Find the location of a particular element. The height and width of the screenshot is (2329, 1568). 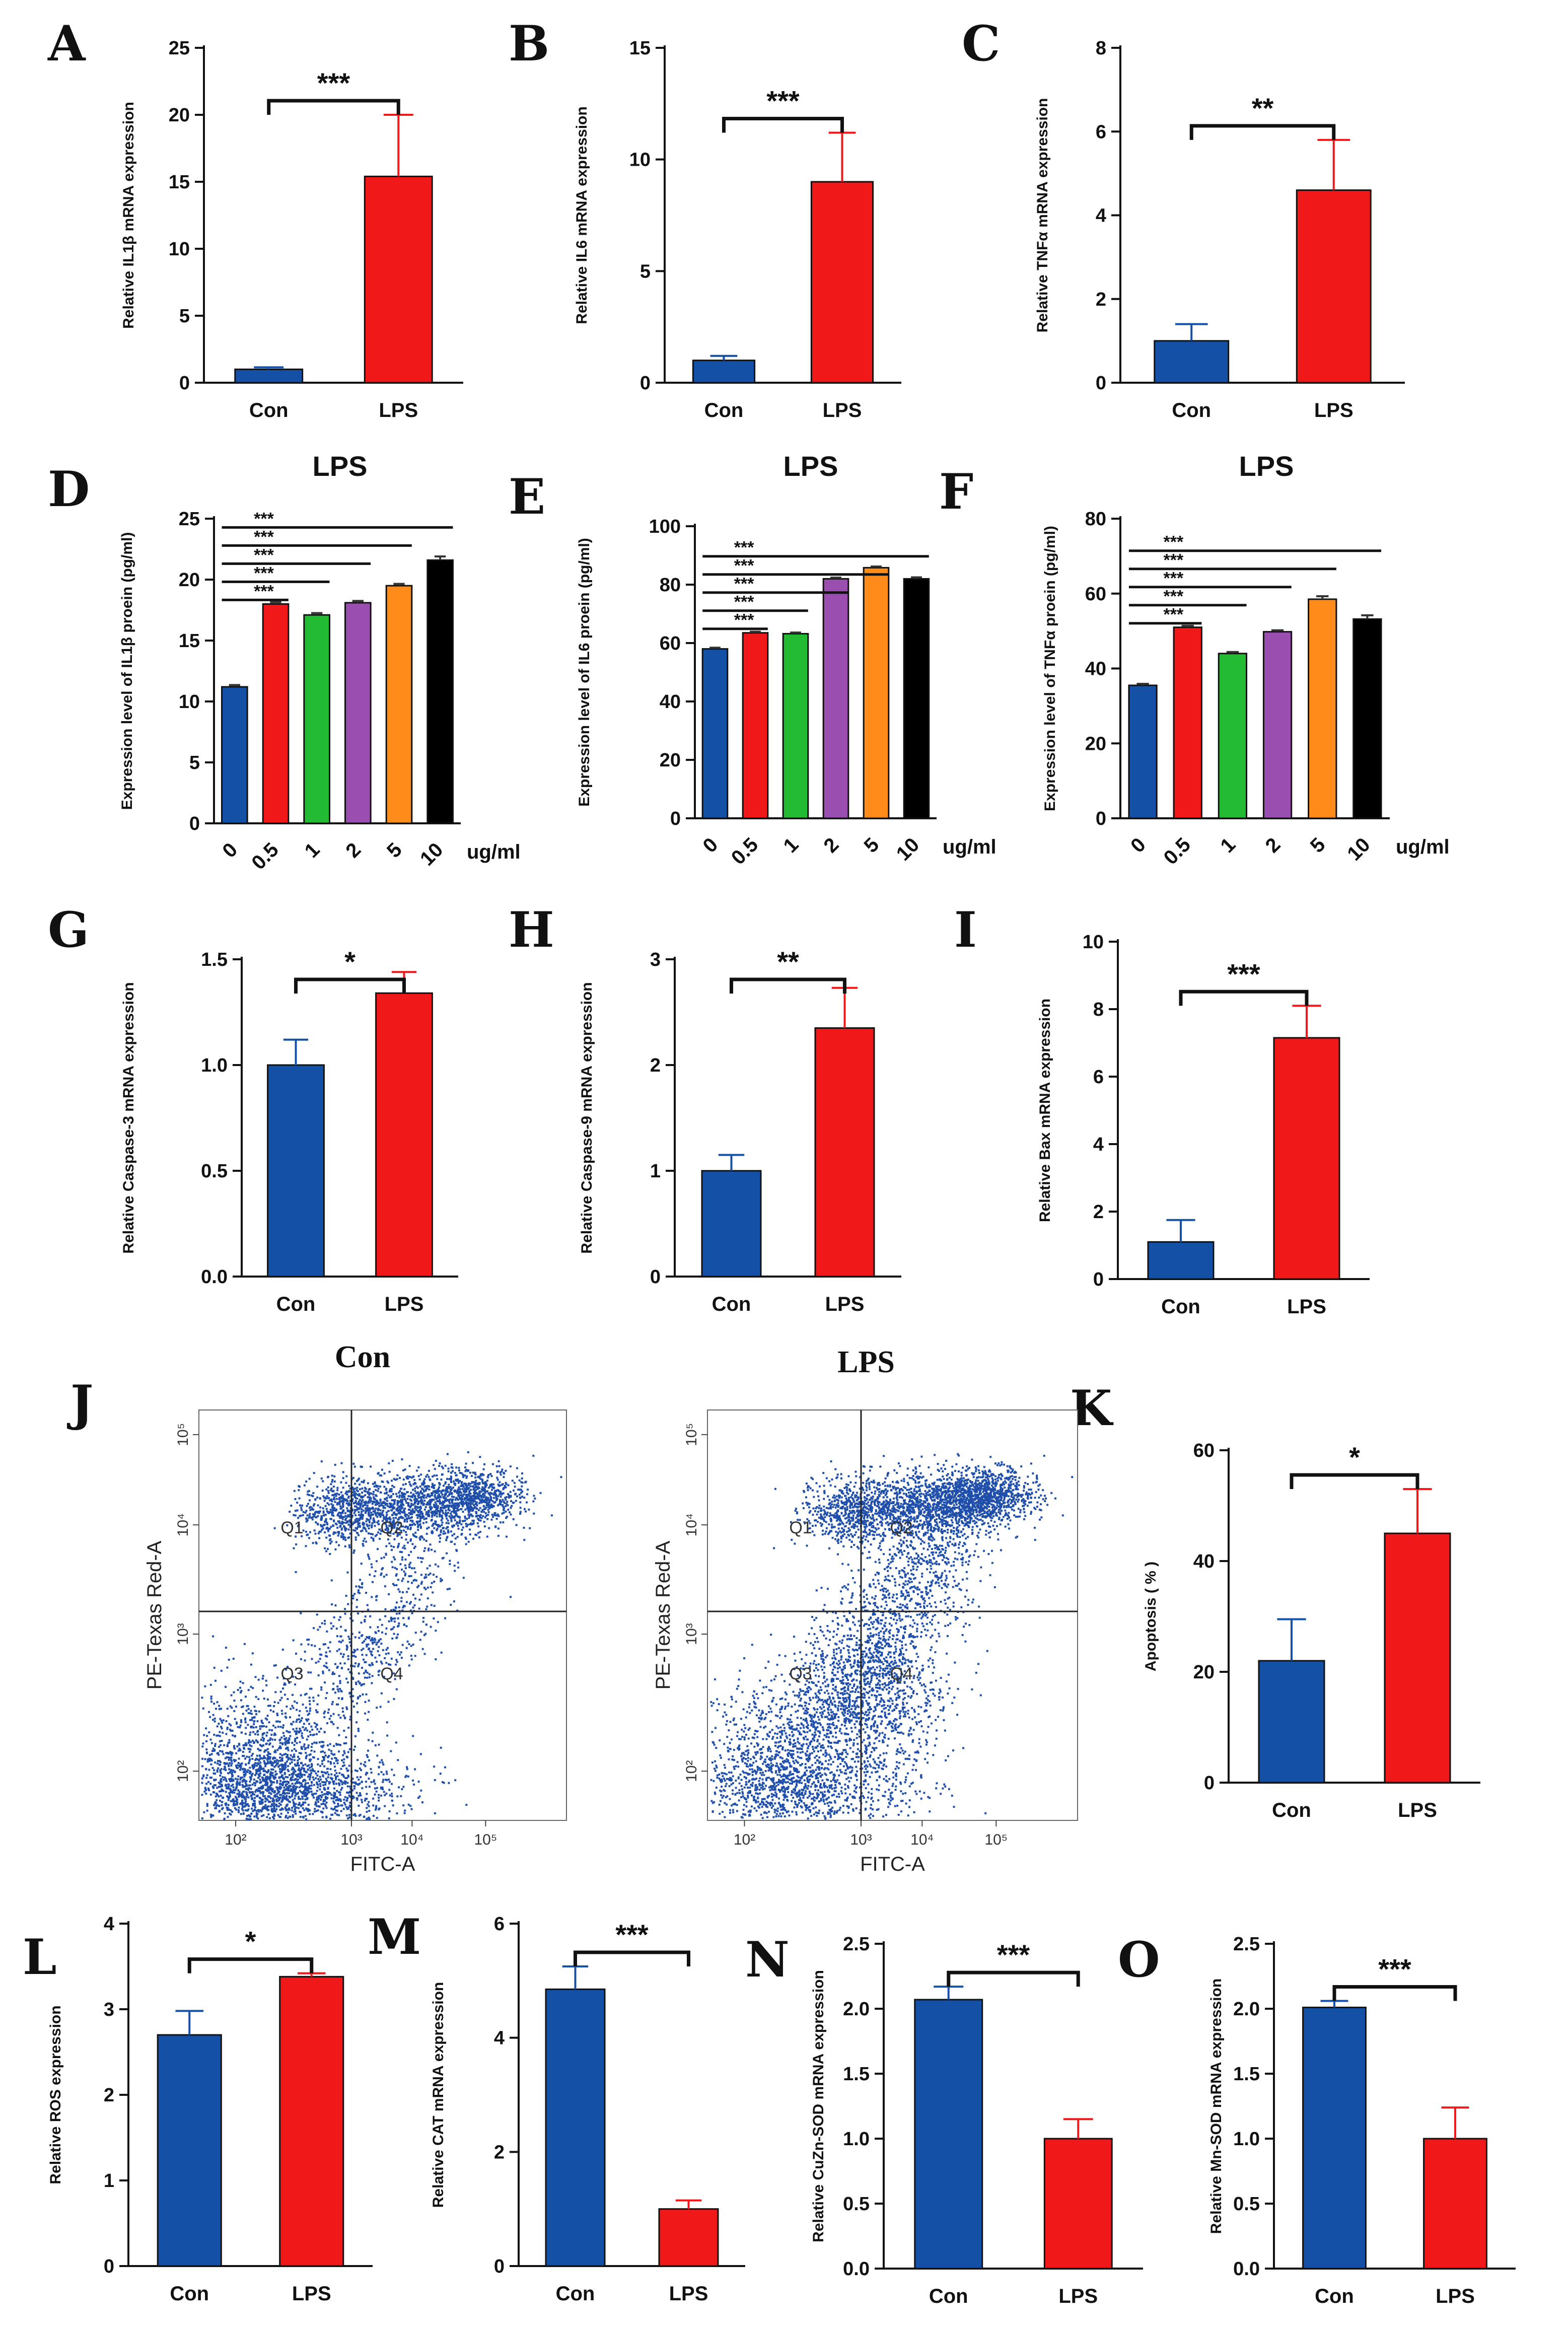

y-tick-label: 6 is located at coordinates (1098, 1077).